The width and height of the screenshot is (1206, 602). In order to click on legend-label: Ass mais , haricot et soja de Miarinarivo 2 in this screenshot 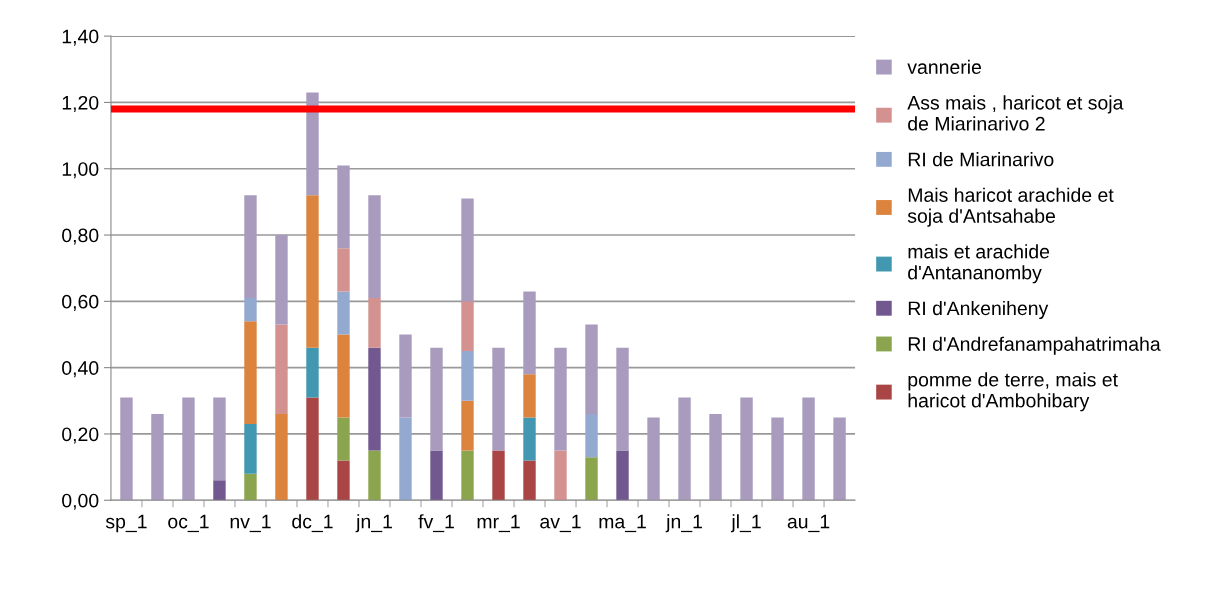, I will do `click(1015, 113)`.